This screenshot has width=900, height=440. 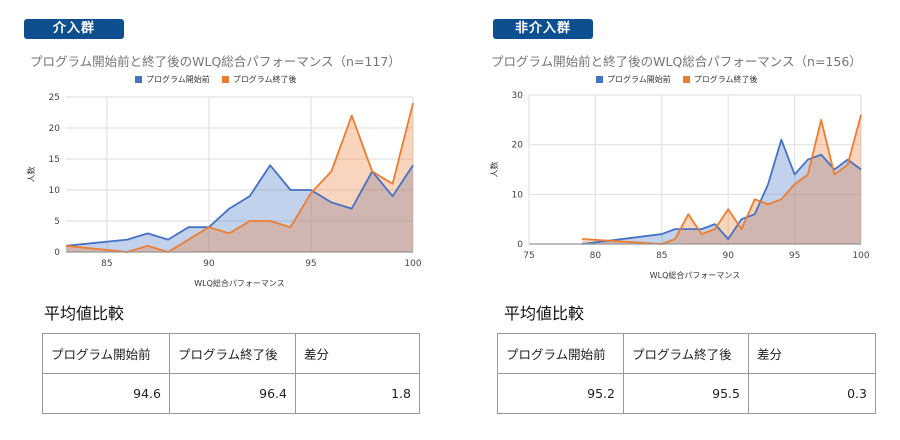 I want to click on y-tick-label: 15, so click(x=54, y=160).